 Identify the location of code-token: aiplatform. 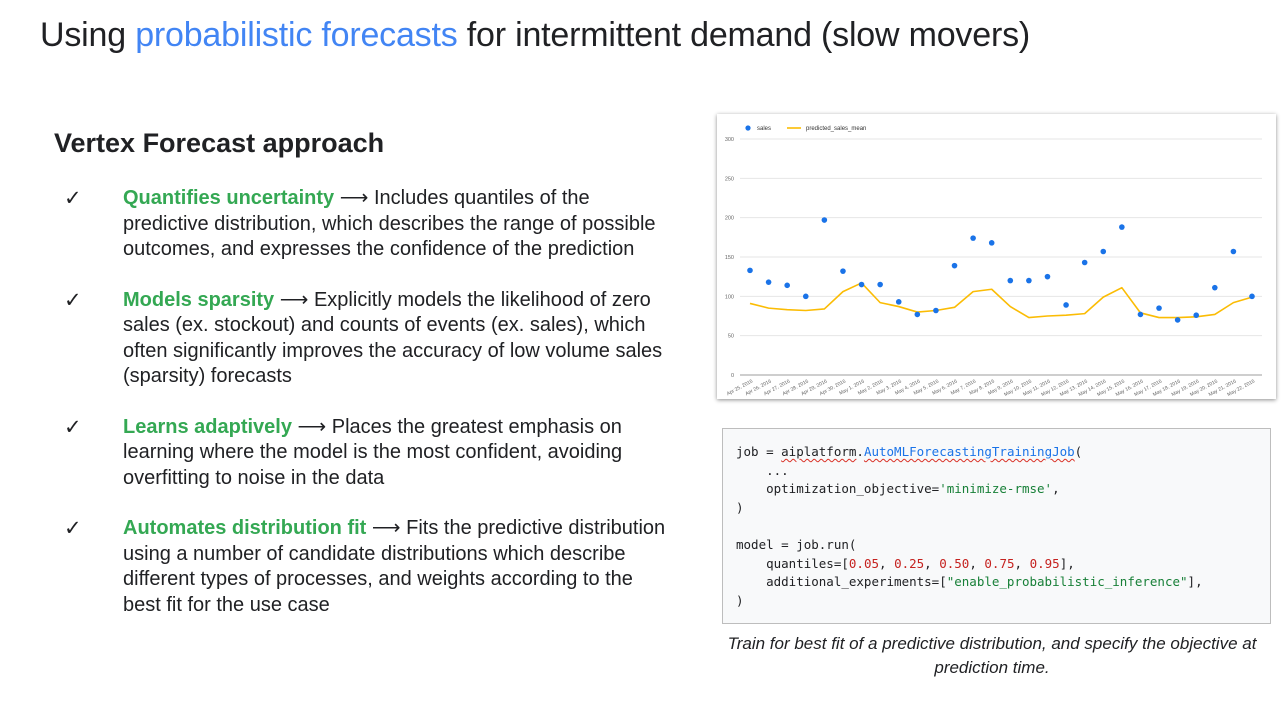
(819, 451).